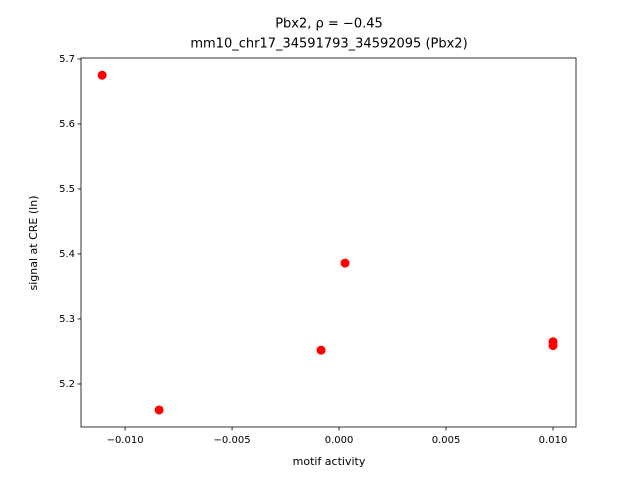 The height and width of the screenshot is (480, 640). I want to click on chart-subtitle: mm10_chr17_34591793_34592095 (Pbx2), so click(328, 44).